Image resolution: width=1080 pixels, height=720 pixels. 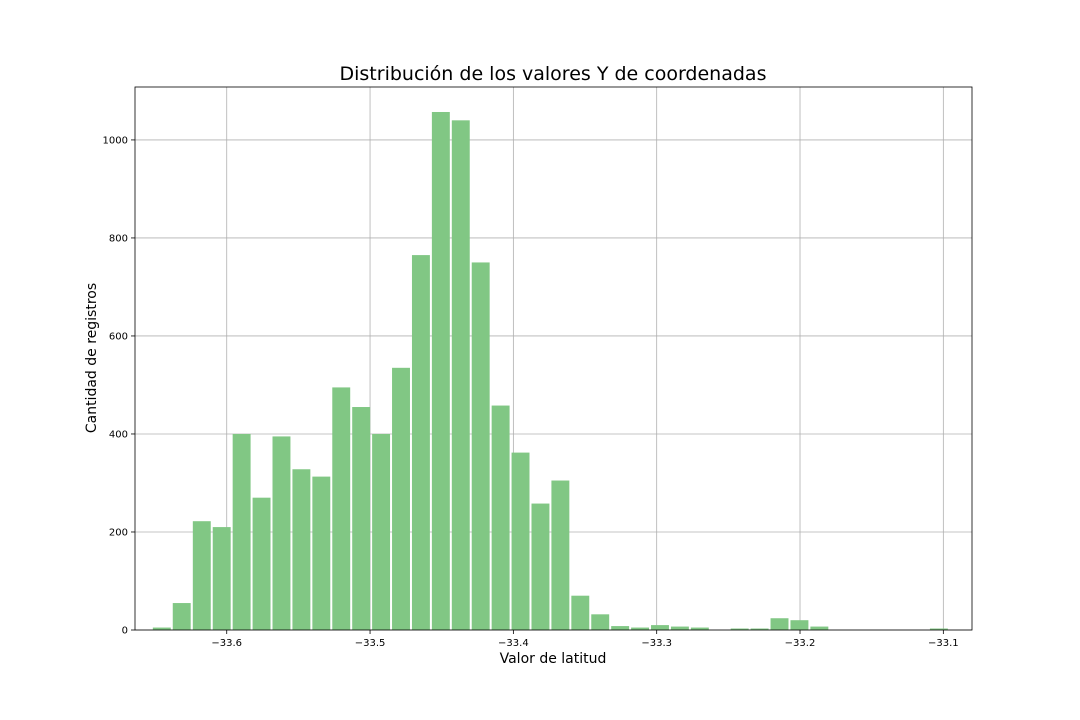 What do you see at coordinates (370, 643) in the screenshot?
I see `x-tick-label: −33.5` at bounding box center [370, 643].